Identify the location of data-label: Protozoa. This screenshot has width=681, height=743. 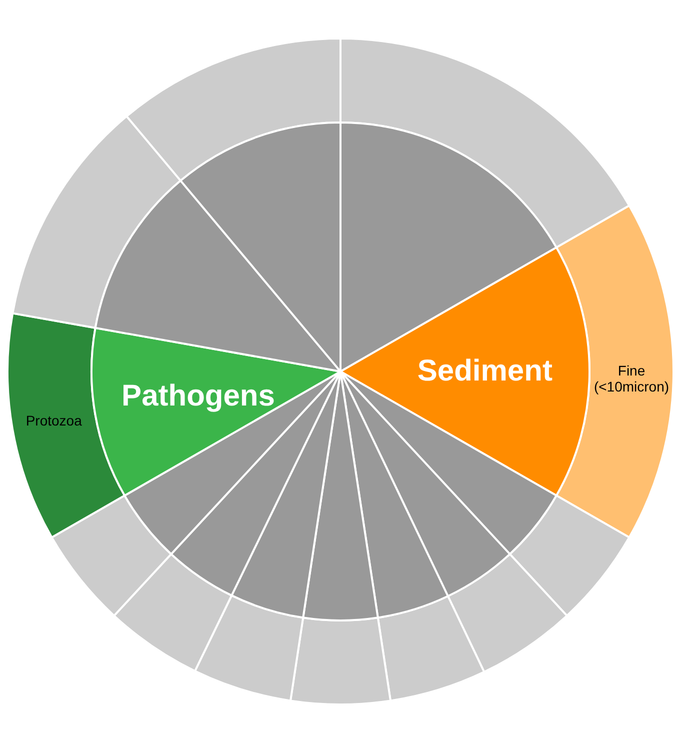
(54, 420).